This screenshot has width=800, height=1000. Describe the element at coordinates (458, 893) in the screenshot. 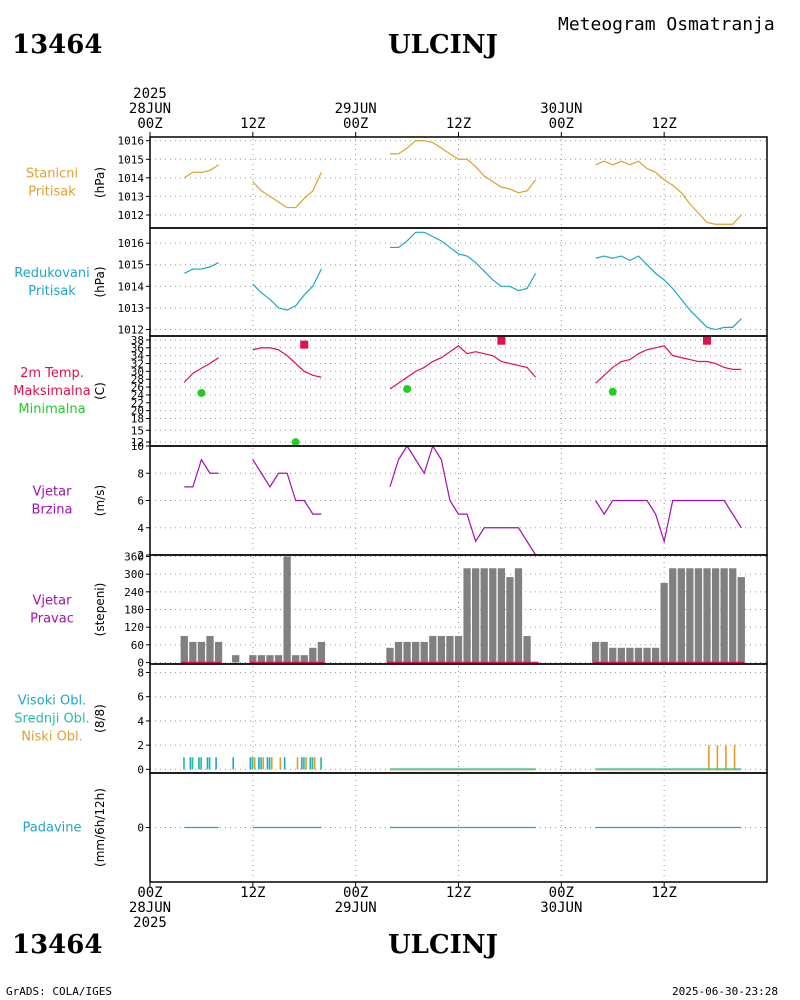

I see `bottom-time-label: 12Z` at that location.